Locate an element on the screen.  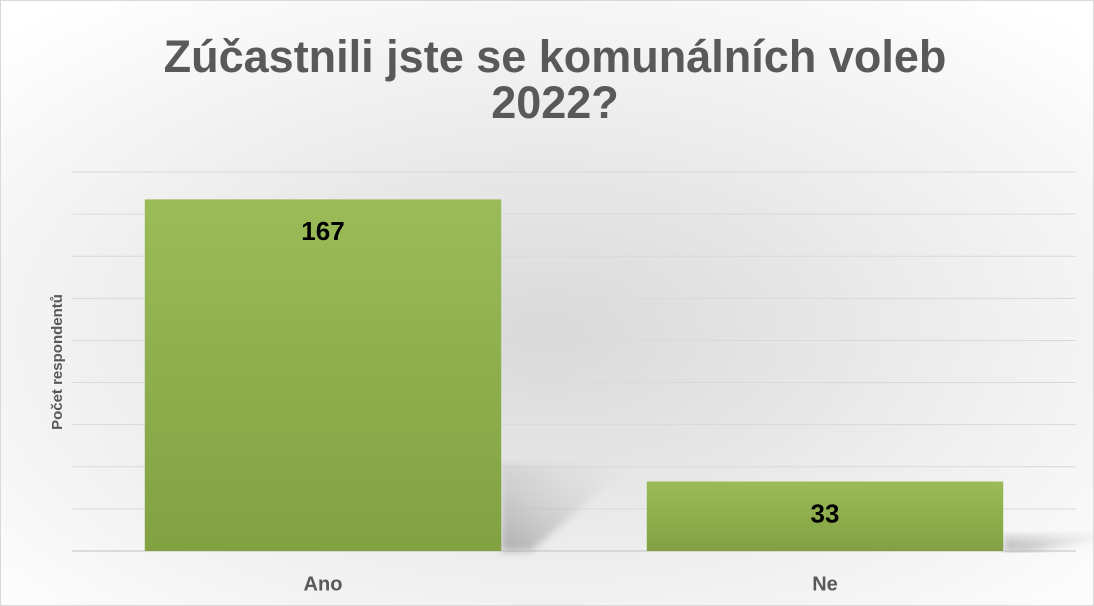
bar is located at coordinates (825, 516).